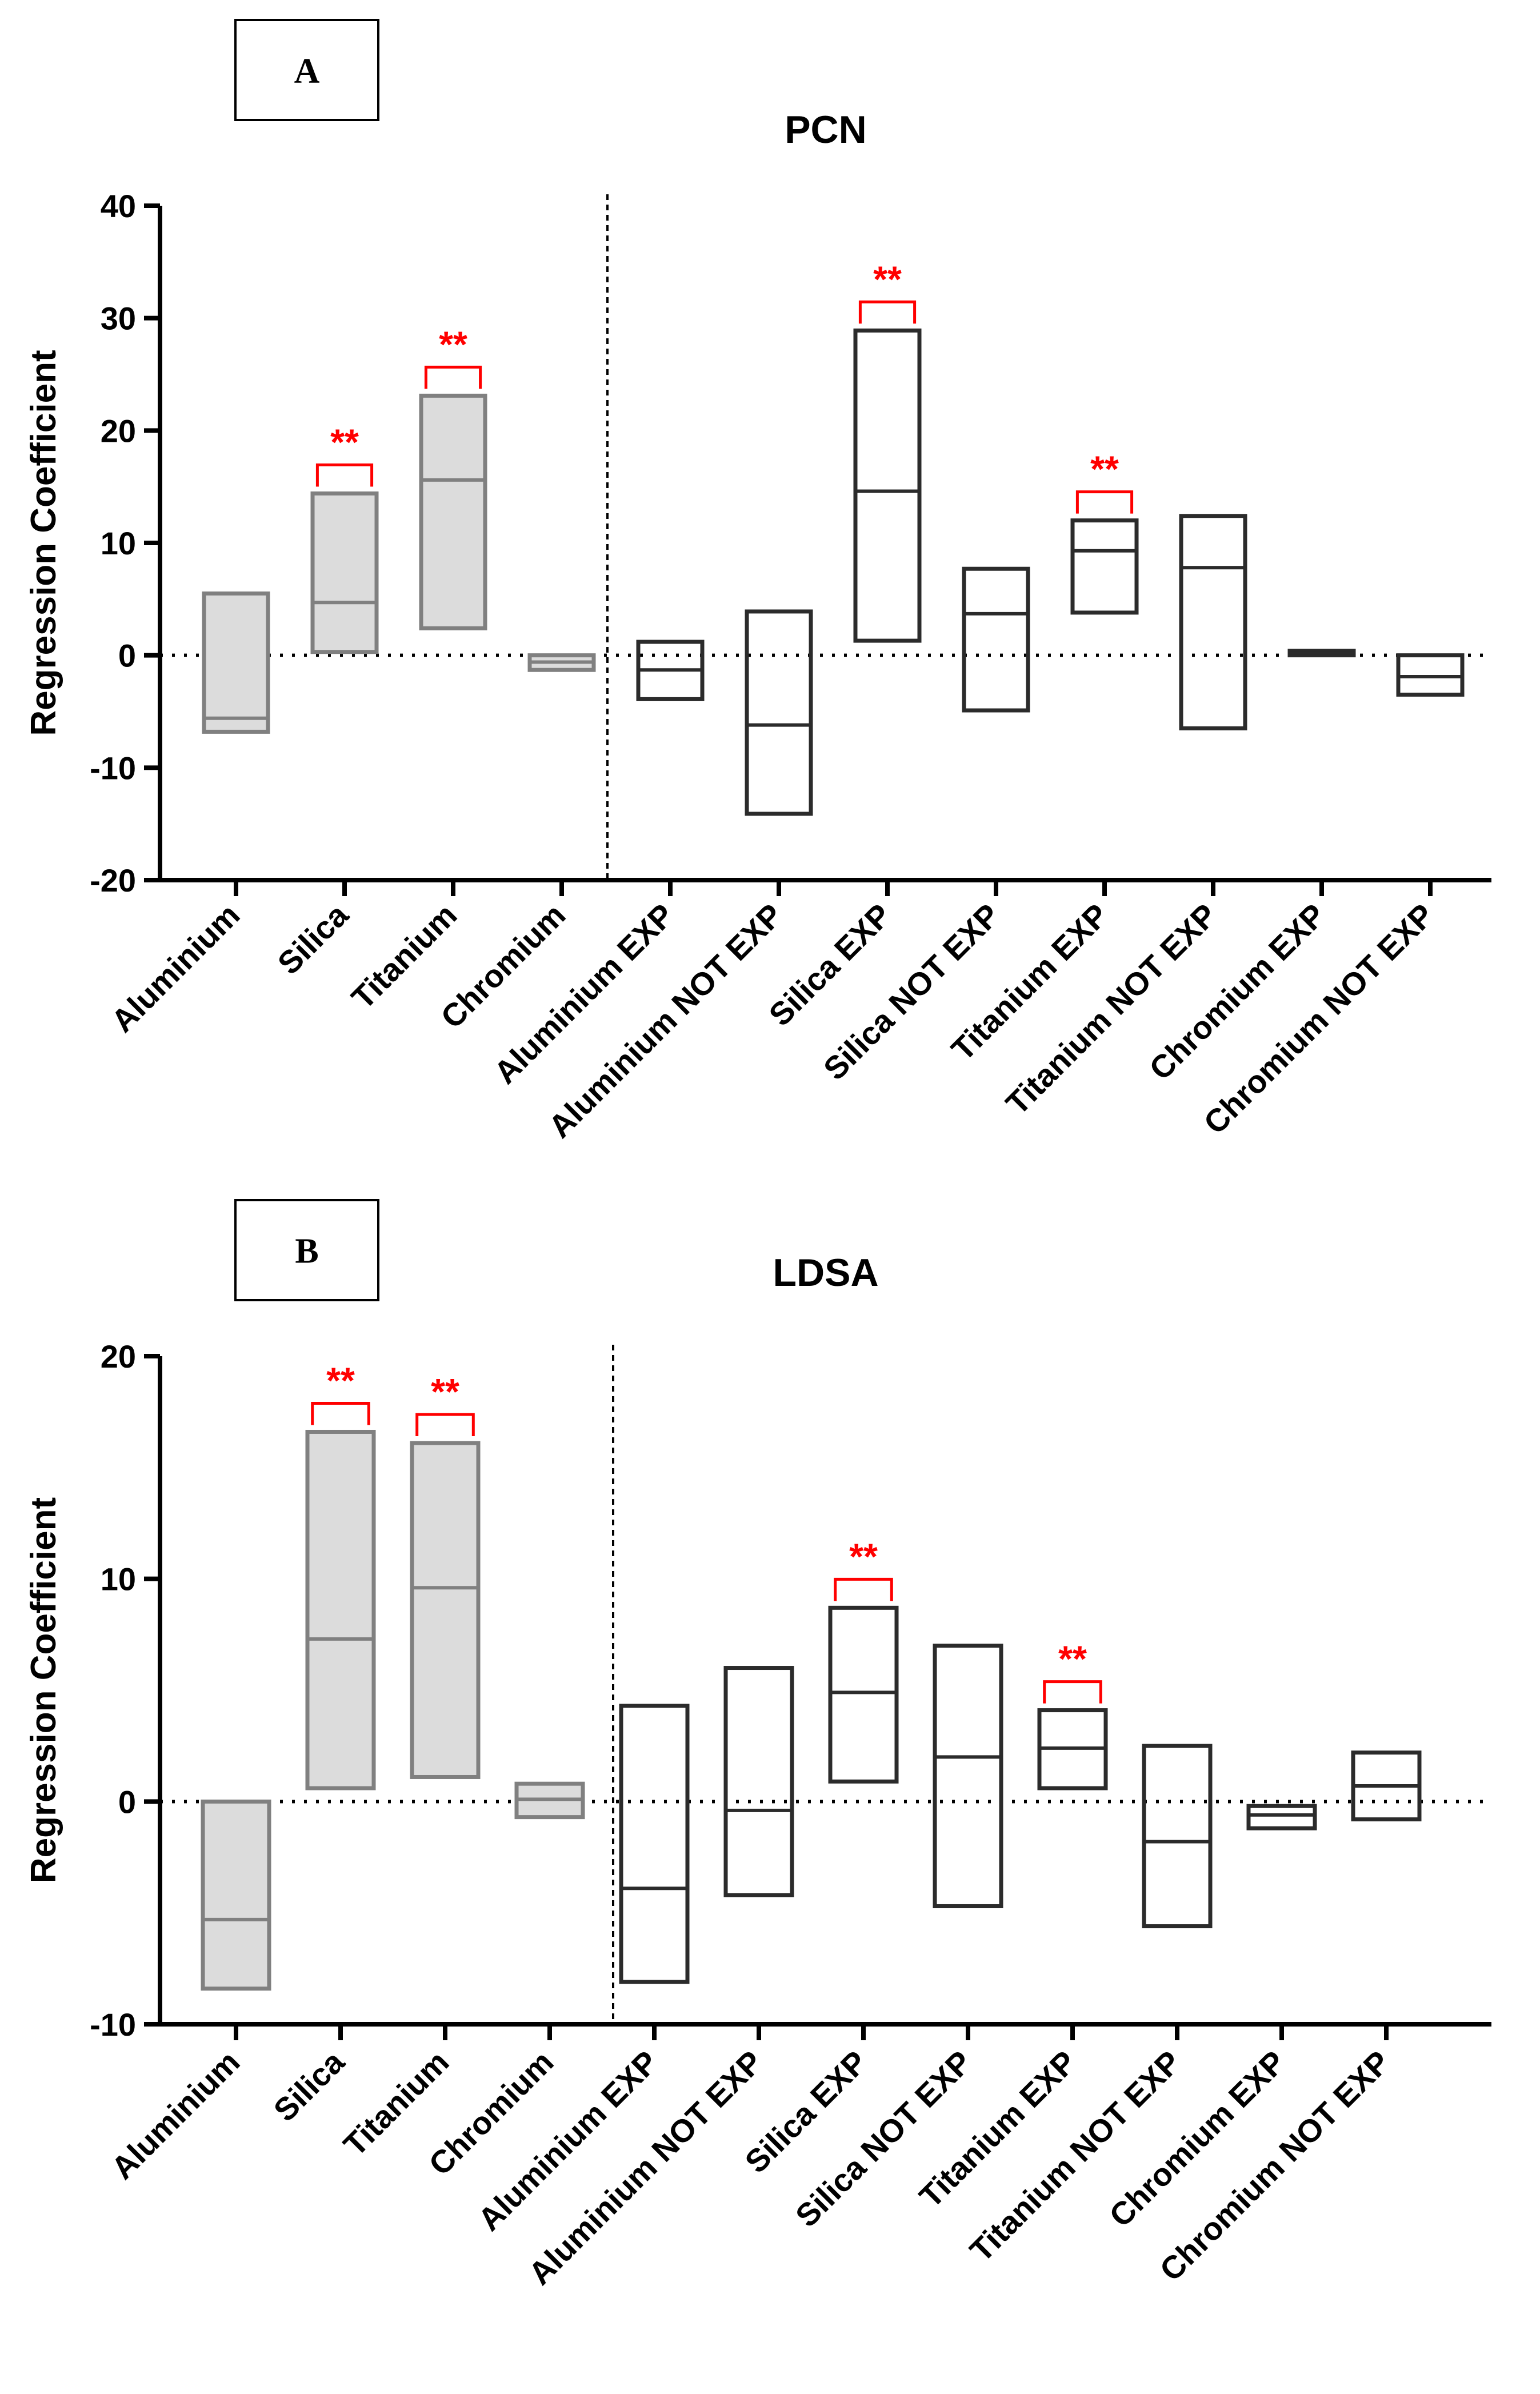 The width and height of the screenshot is (1540, 2394). I want to click on panel-label: B, so click(306, 1251).